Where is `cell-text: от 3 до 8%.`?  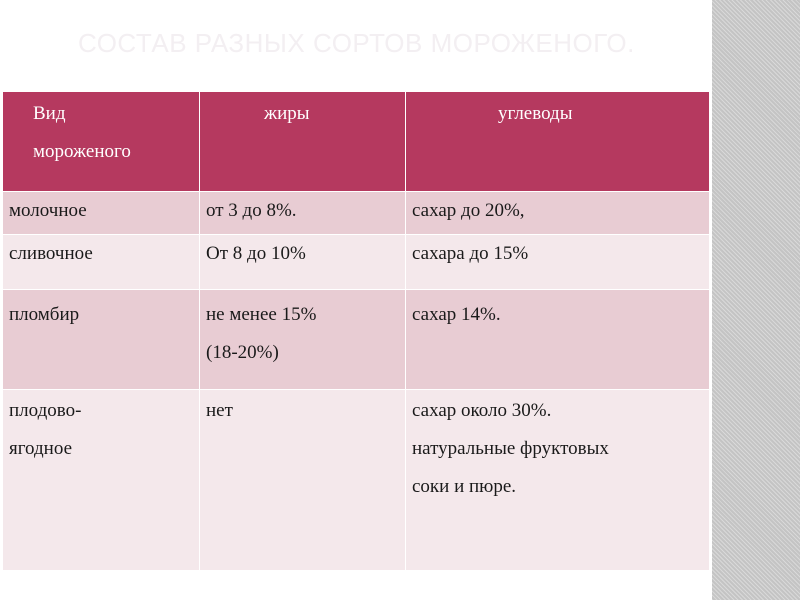
cell-text: от 3 до 8%. is located at coordinates (251, 210).